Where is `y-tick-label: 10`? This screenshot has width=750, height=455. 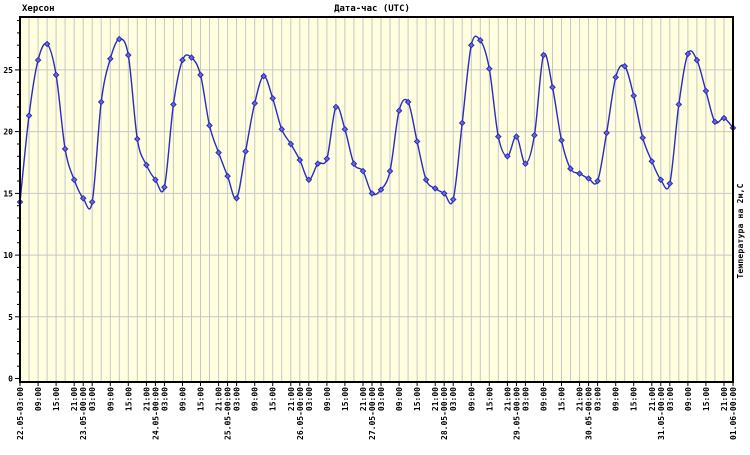 y-tick-label: 10 is located at coordinates (8, 255).